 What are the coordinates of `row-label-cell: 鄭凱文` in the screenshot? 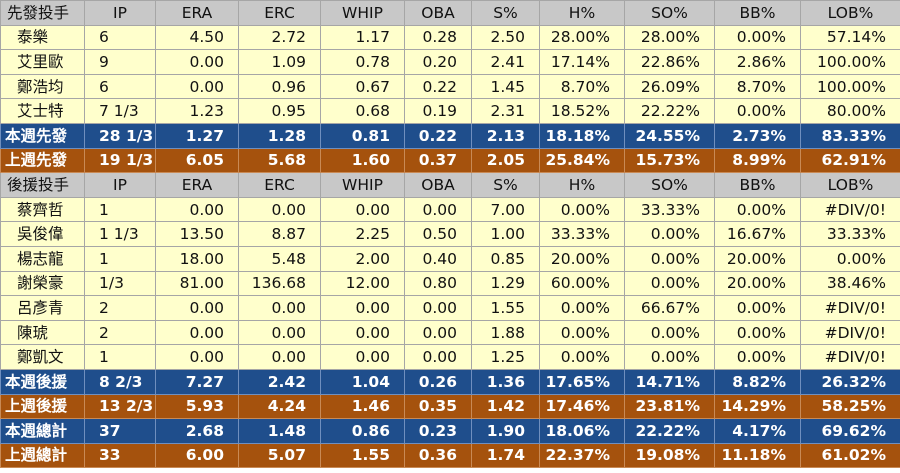 It's located at (42, 357).